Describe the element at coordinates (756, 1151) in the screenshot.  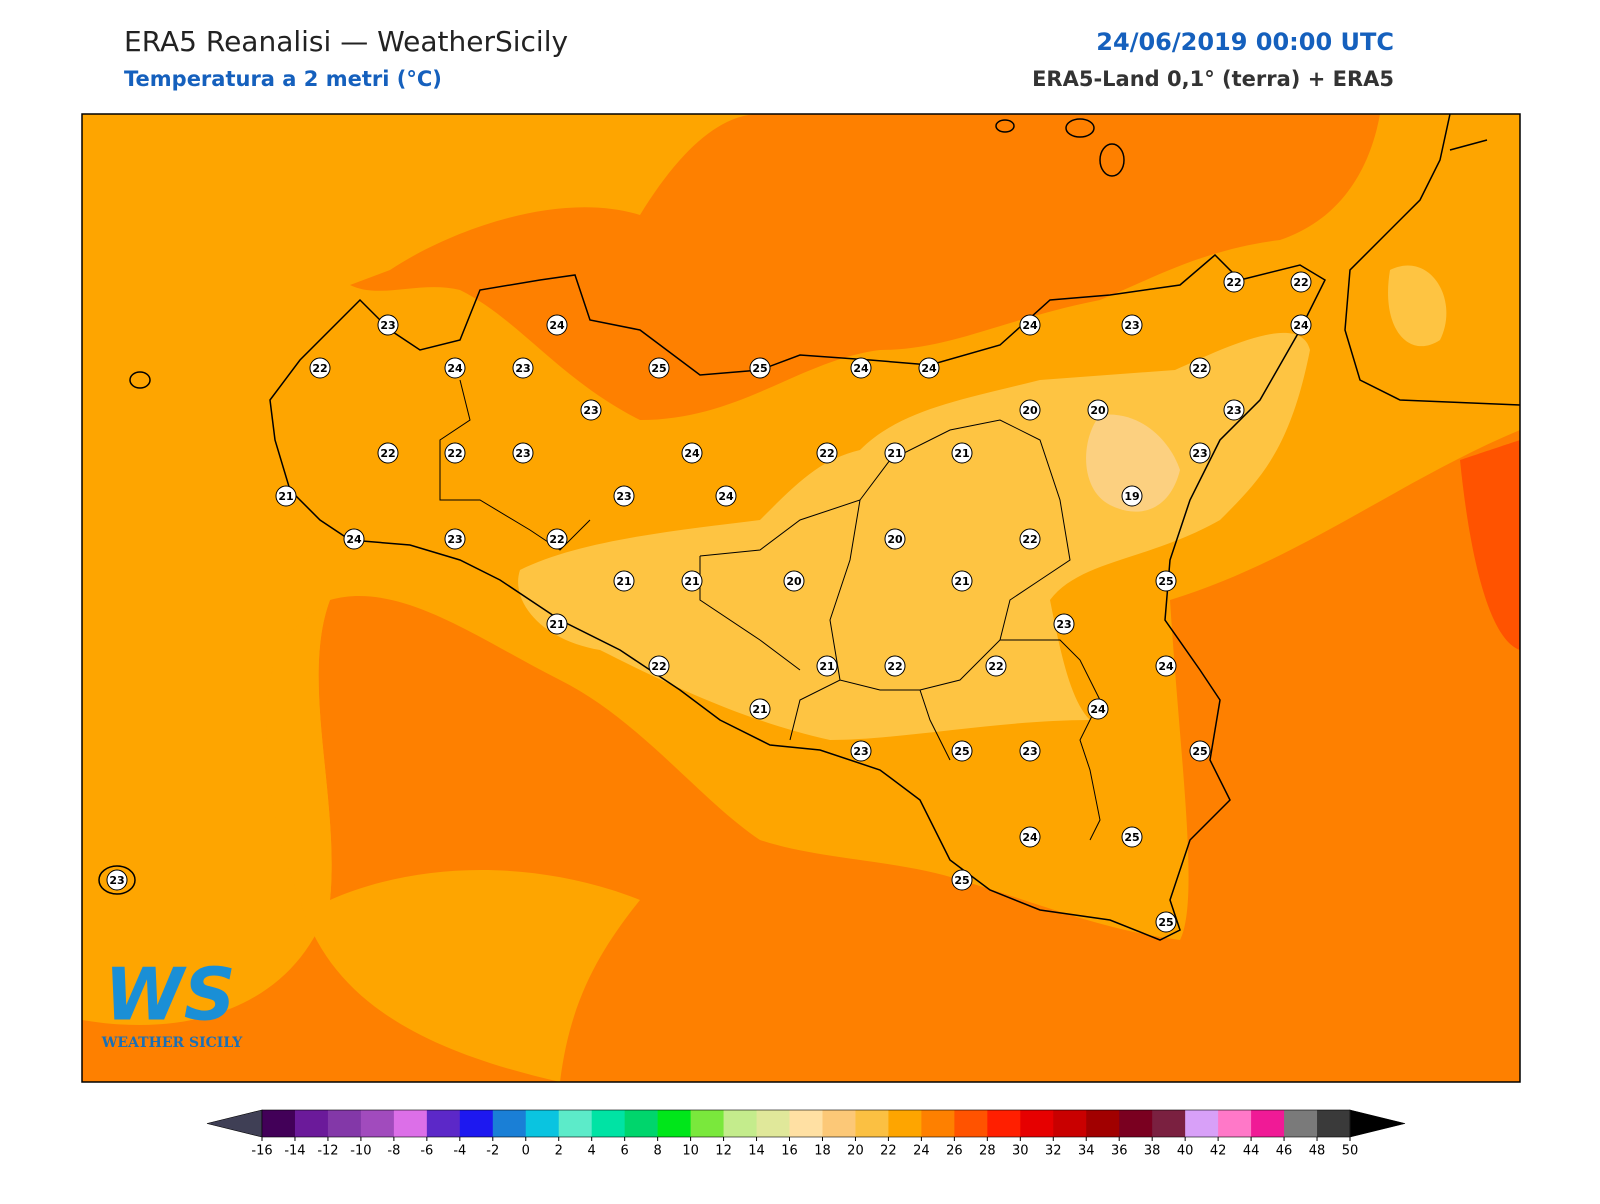
I see `colorbar-tick-label: 14` at that location.